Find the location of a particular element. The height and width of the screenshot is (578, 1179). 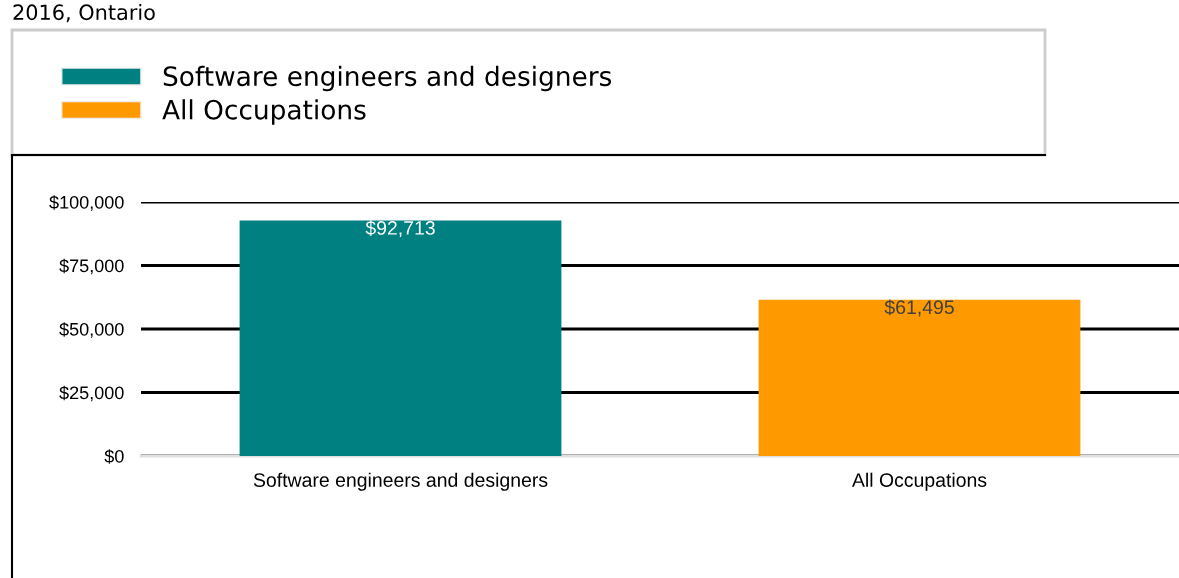

data-label: $92,713 is located at coordinates (400, 229).